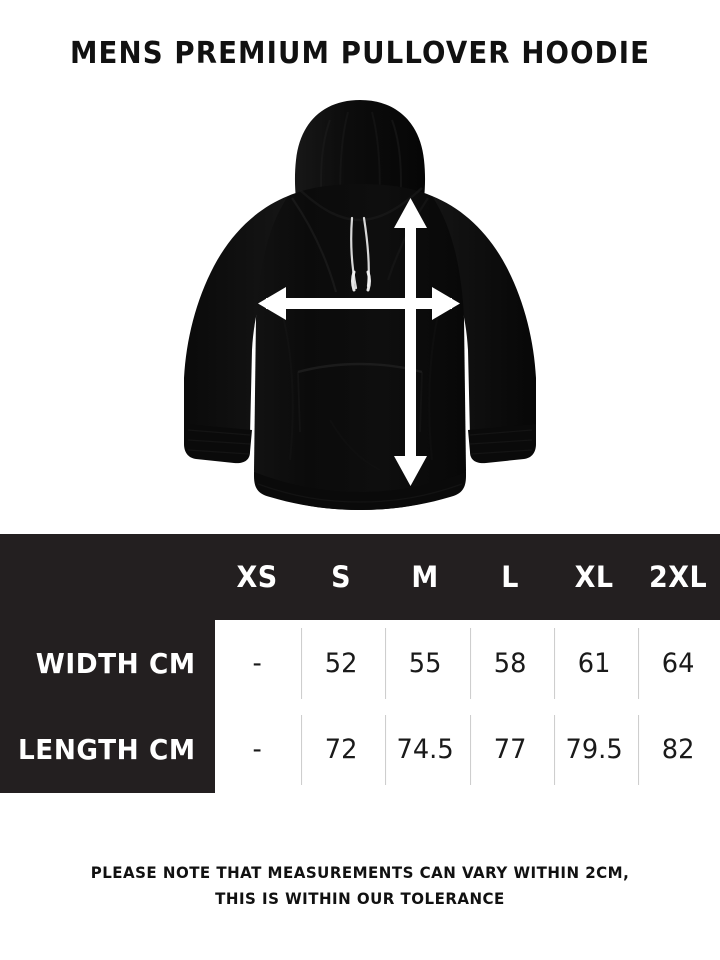 The image size is (720, 960). Describe the element at coordinates (360, 254) in the screenshot. I see `drawstrings` at that location.